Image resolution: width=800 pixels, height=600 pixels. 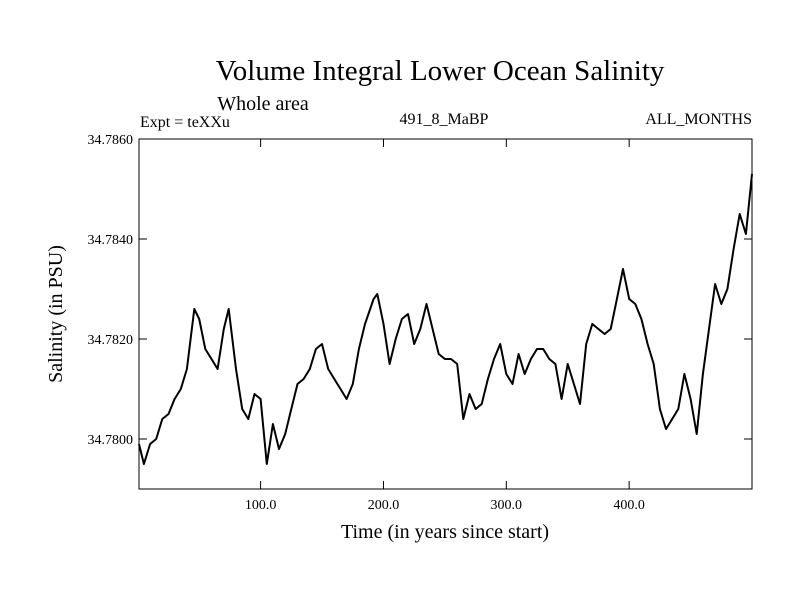 What do you see at coordinates (263, 104) in the screenshot?
I see `chart-subtitle: Whole area` at bounding box center [263, 104].